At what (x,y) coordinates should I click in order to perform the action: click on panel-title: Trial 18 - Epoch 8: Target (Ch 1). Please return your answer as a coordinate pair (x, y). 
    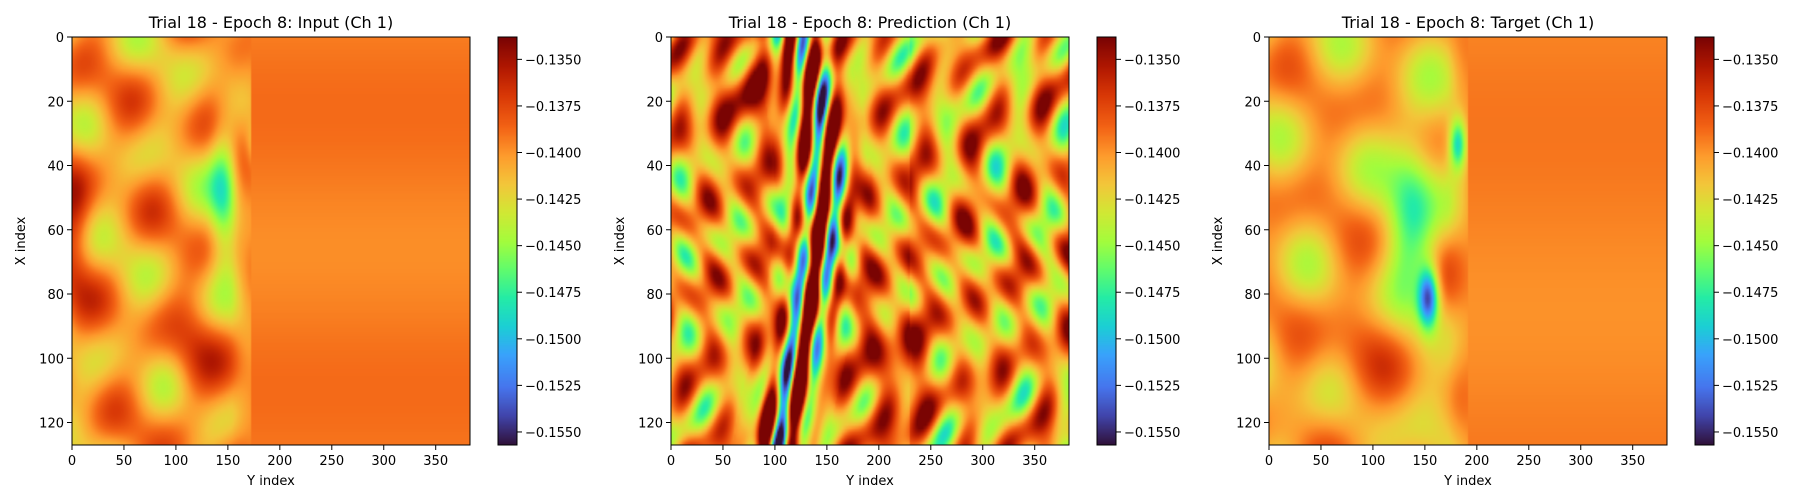
    Looking at the image, I should click on (1467, 22).